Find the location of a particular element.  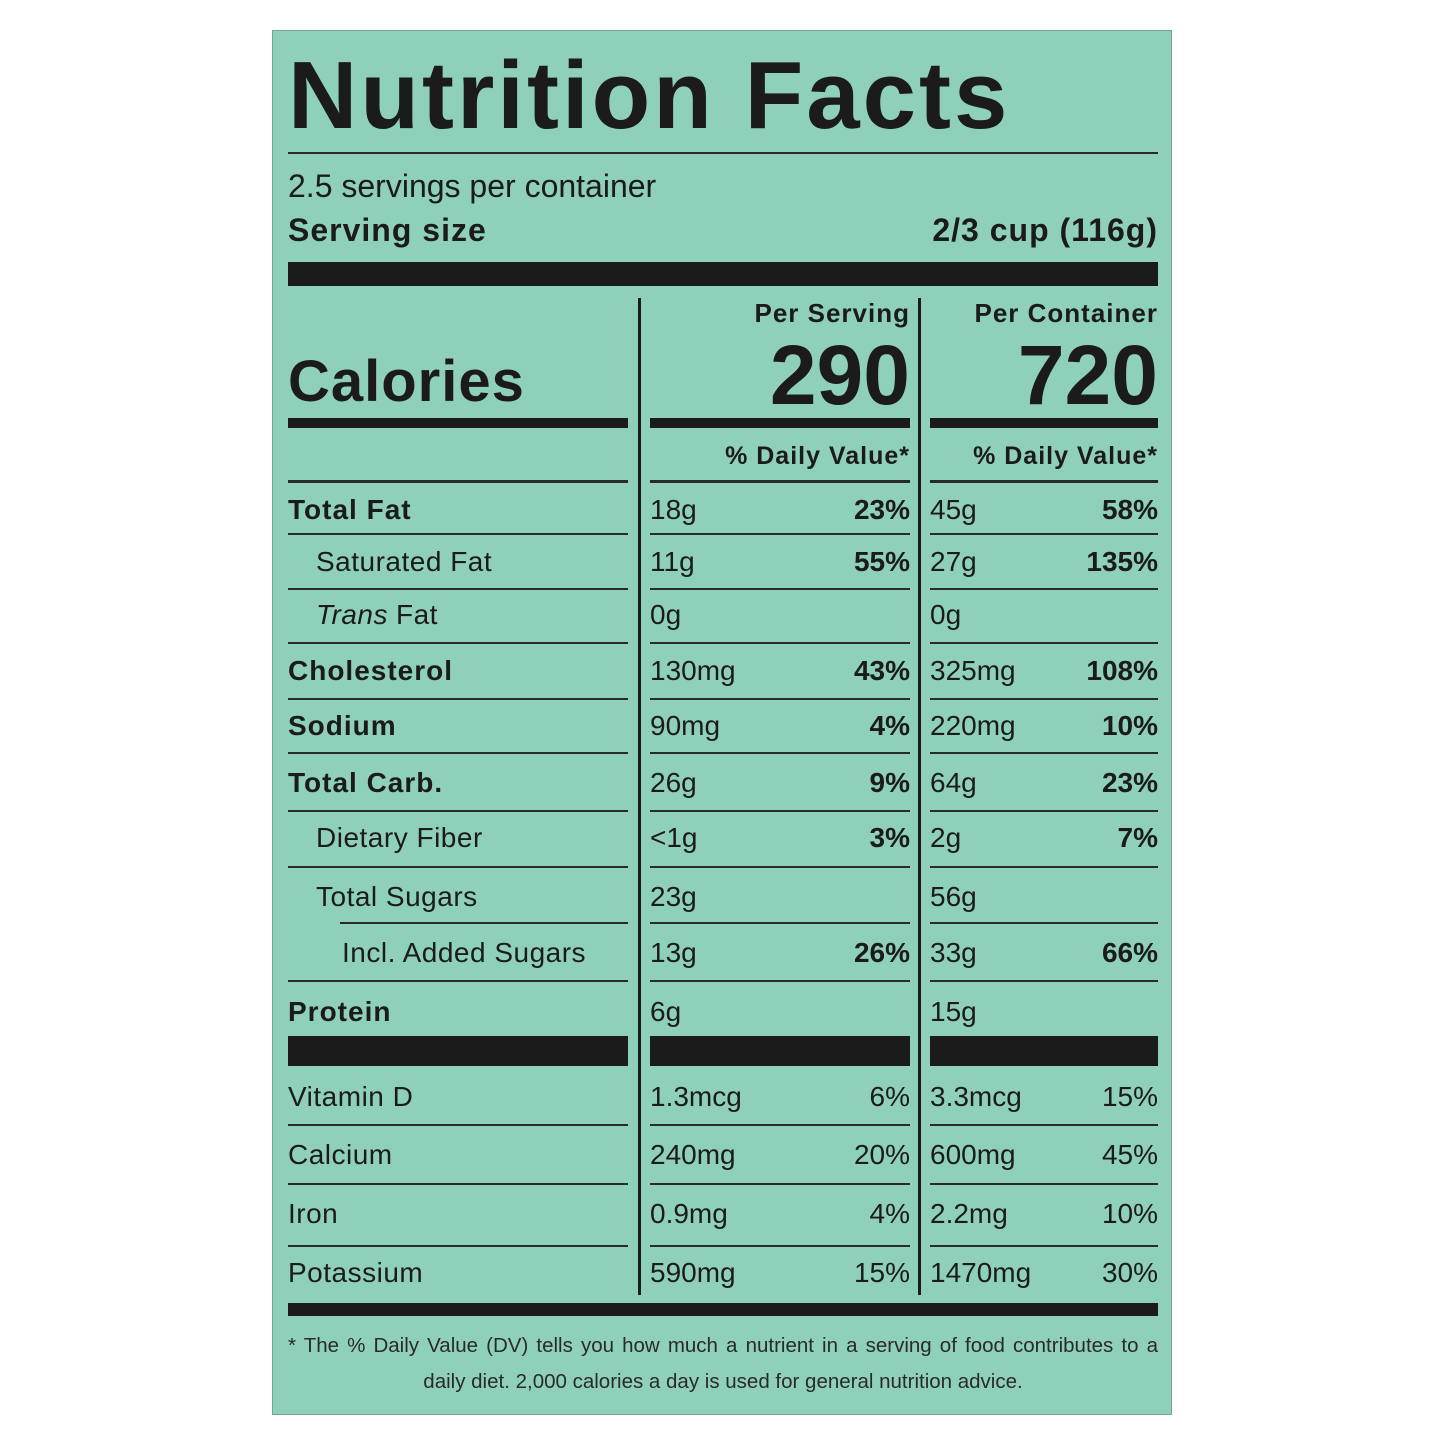

amount: 64g is located at coordinates (953, 782).